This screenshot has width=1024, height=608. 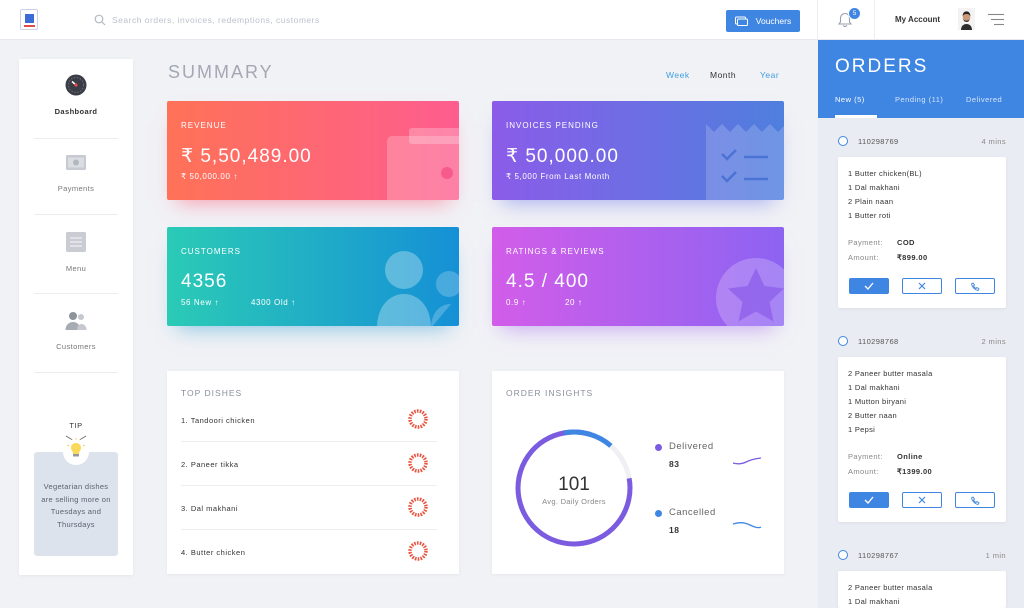 What do you see at coordinates (210, 464) in the screenshot?
I see `dish-name: 2. Paneer tikka` at bounding box center [210, 464].